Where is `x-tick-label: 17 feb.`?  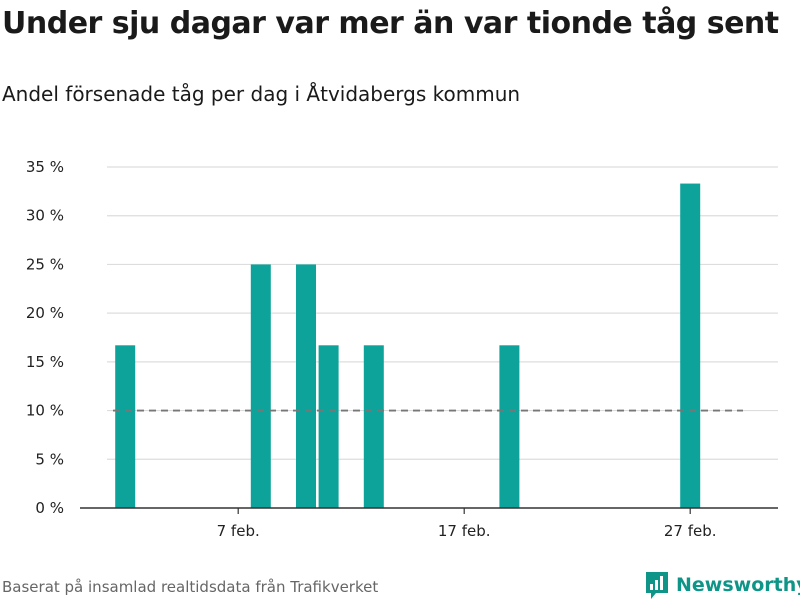 x-tick-label: 17 feb. is located at coordinates (464, 531).